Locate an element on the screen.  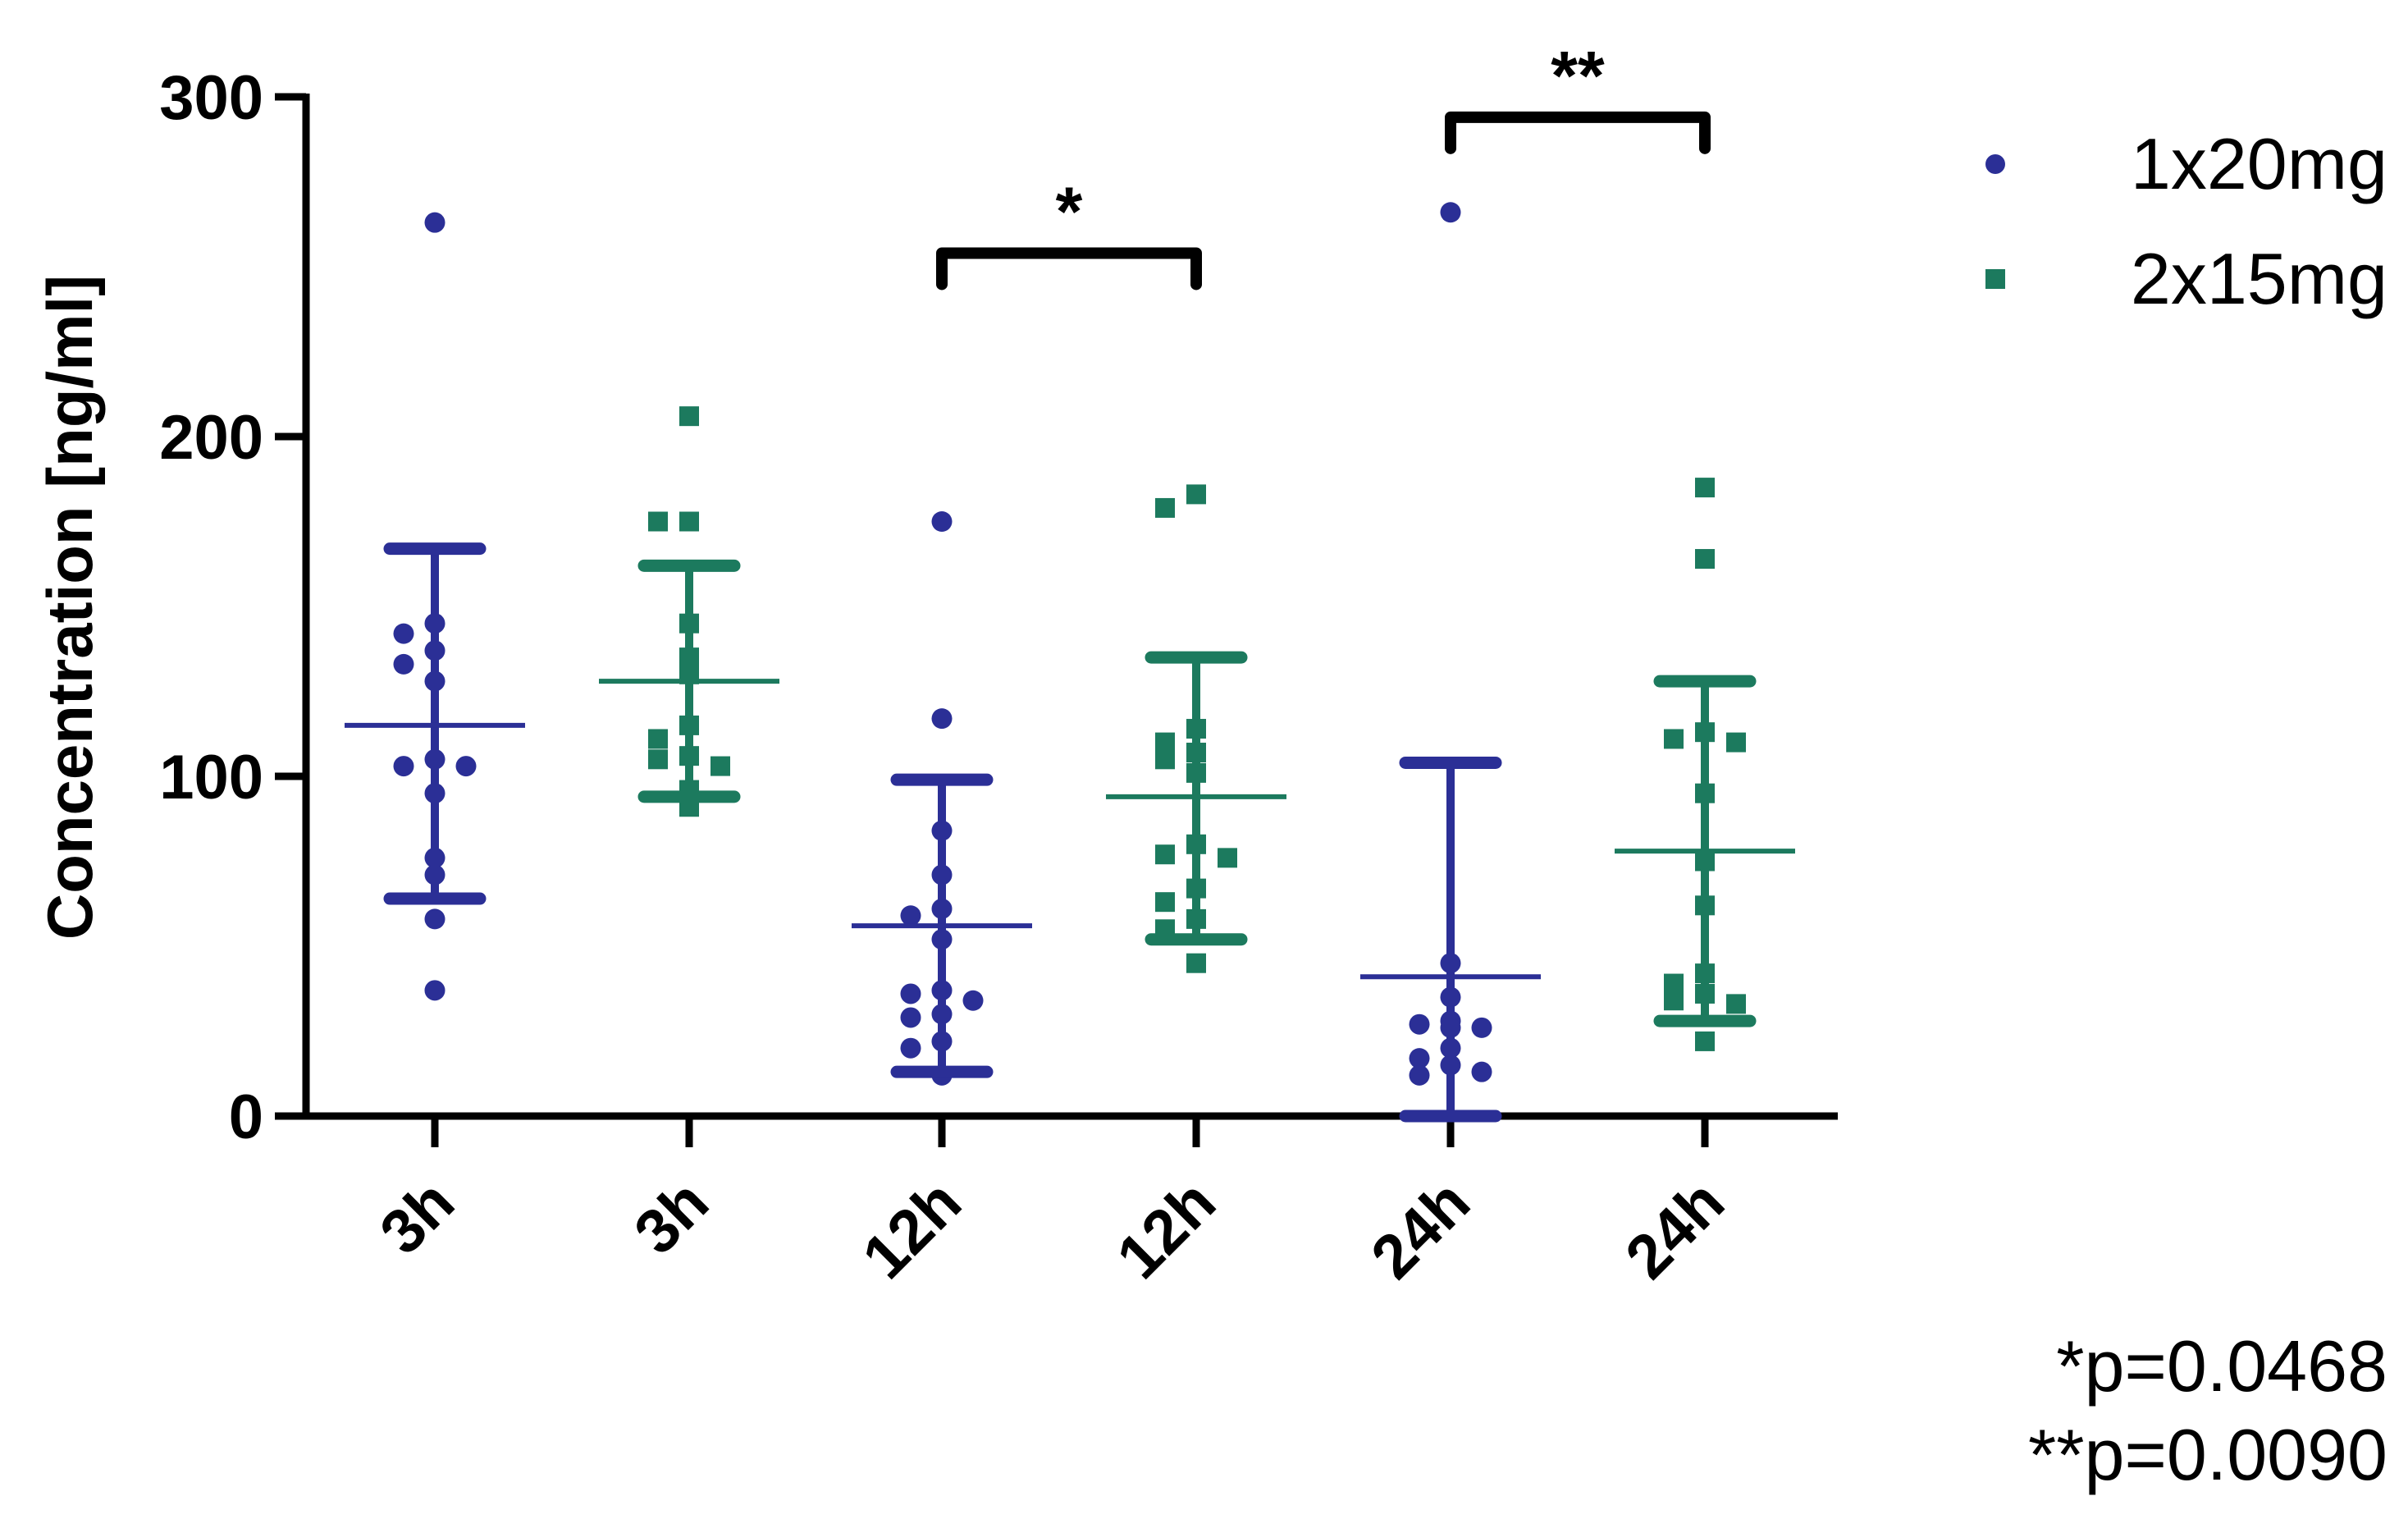
significance-label: * is located at coordinates (1069, 210).